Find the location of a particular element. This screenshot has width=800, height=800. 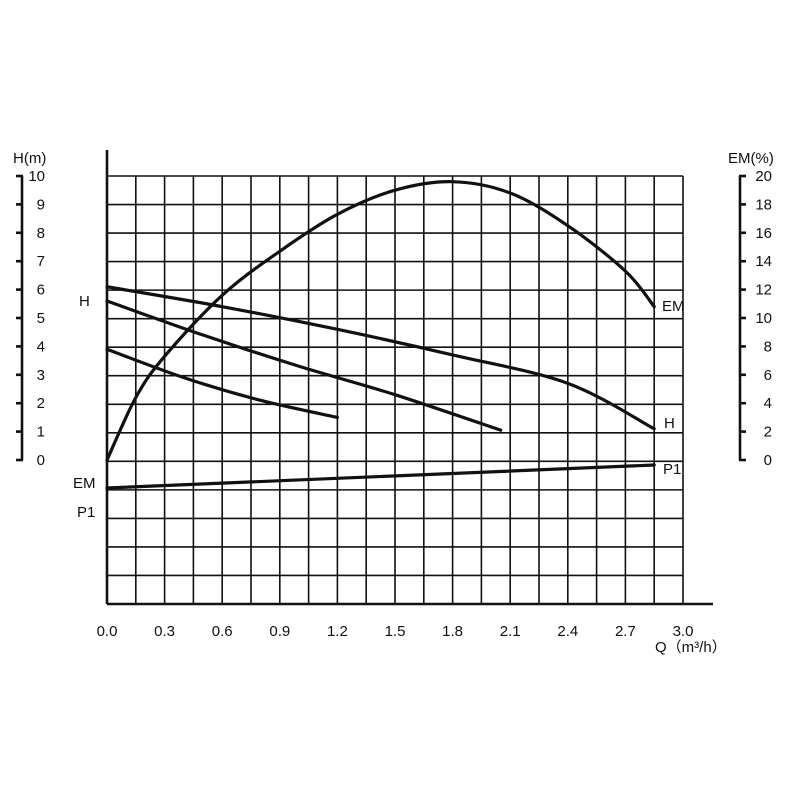

y-left-tick-label: 5 is located at coordinates (41, 318).